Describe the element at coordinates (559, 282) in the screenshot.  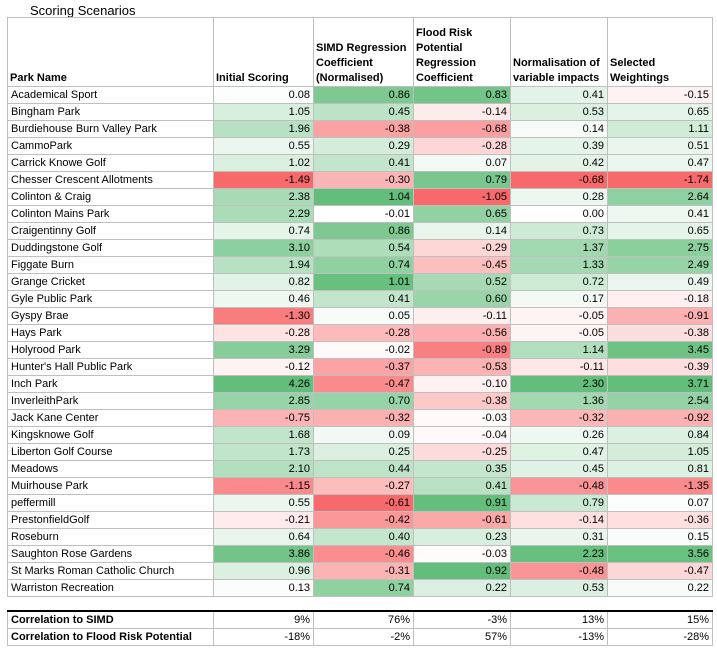
I see `normalisation-cell: 0.72` at that location.